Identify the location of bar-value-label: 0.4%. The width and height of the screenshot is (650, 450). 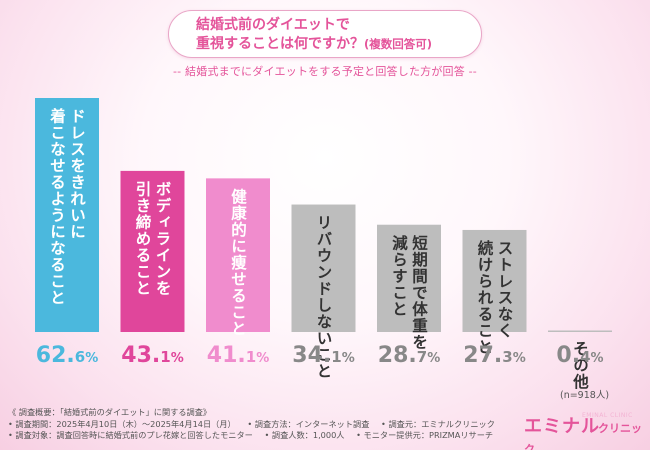
(579, 355).